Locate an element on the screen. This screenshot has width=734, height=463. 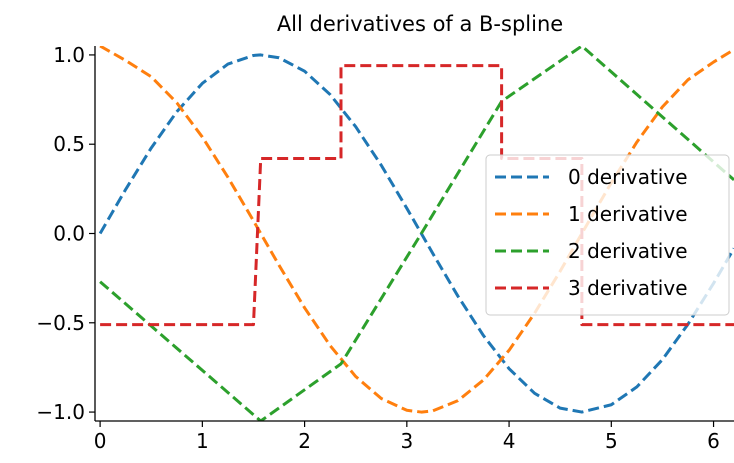
x-tick-label: 3 is located at coordinates (406, 441).